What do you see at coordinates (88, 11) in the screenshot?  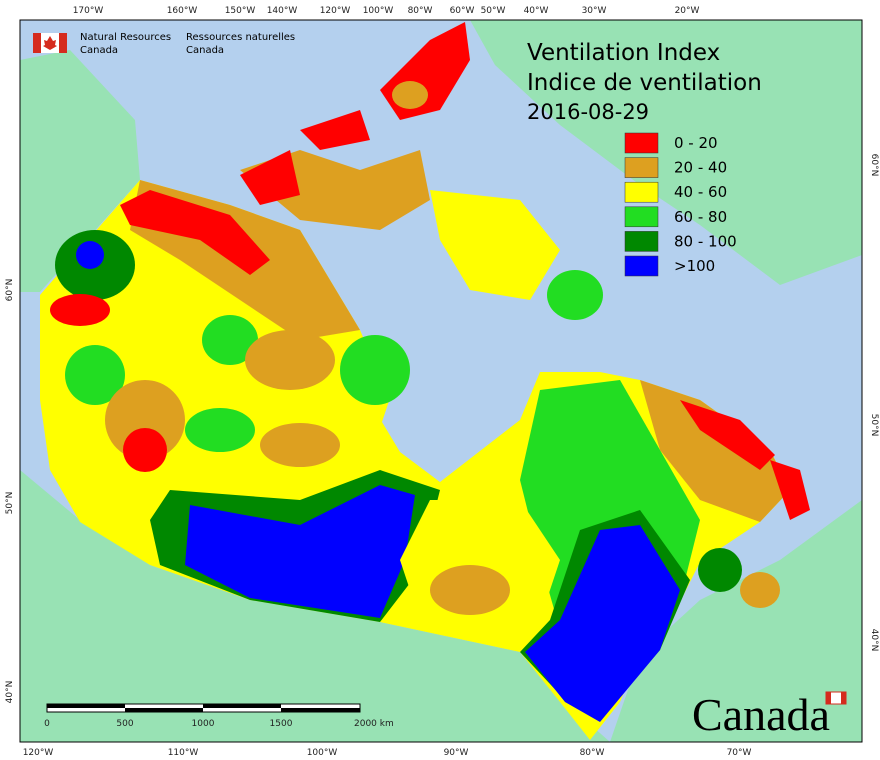 I see `top-label: 170°W` at bounding box center [88, 11].